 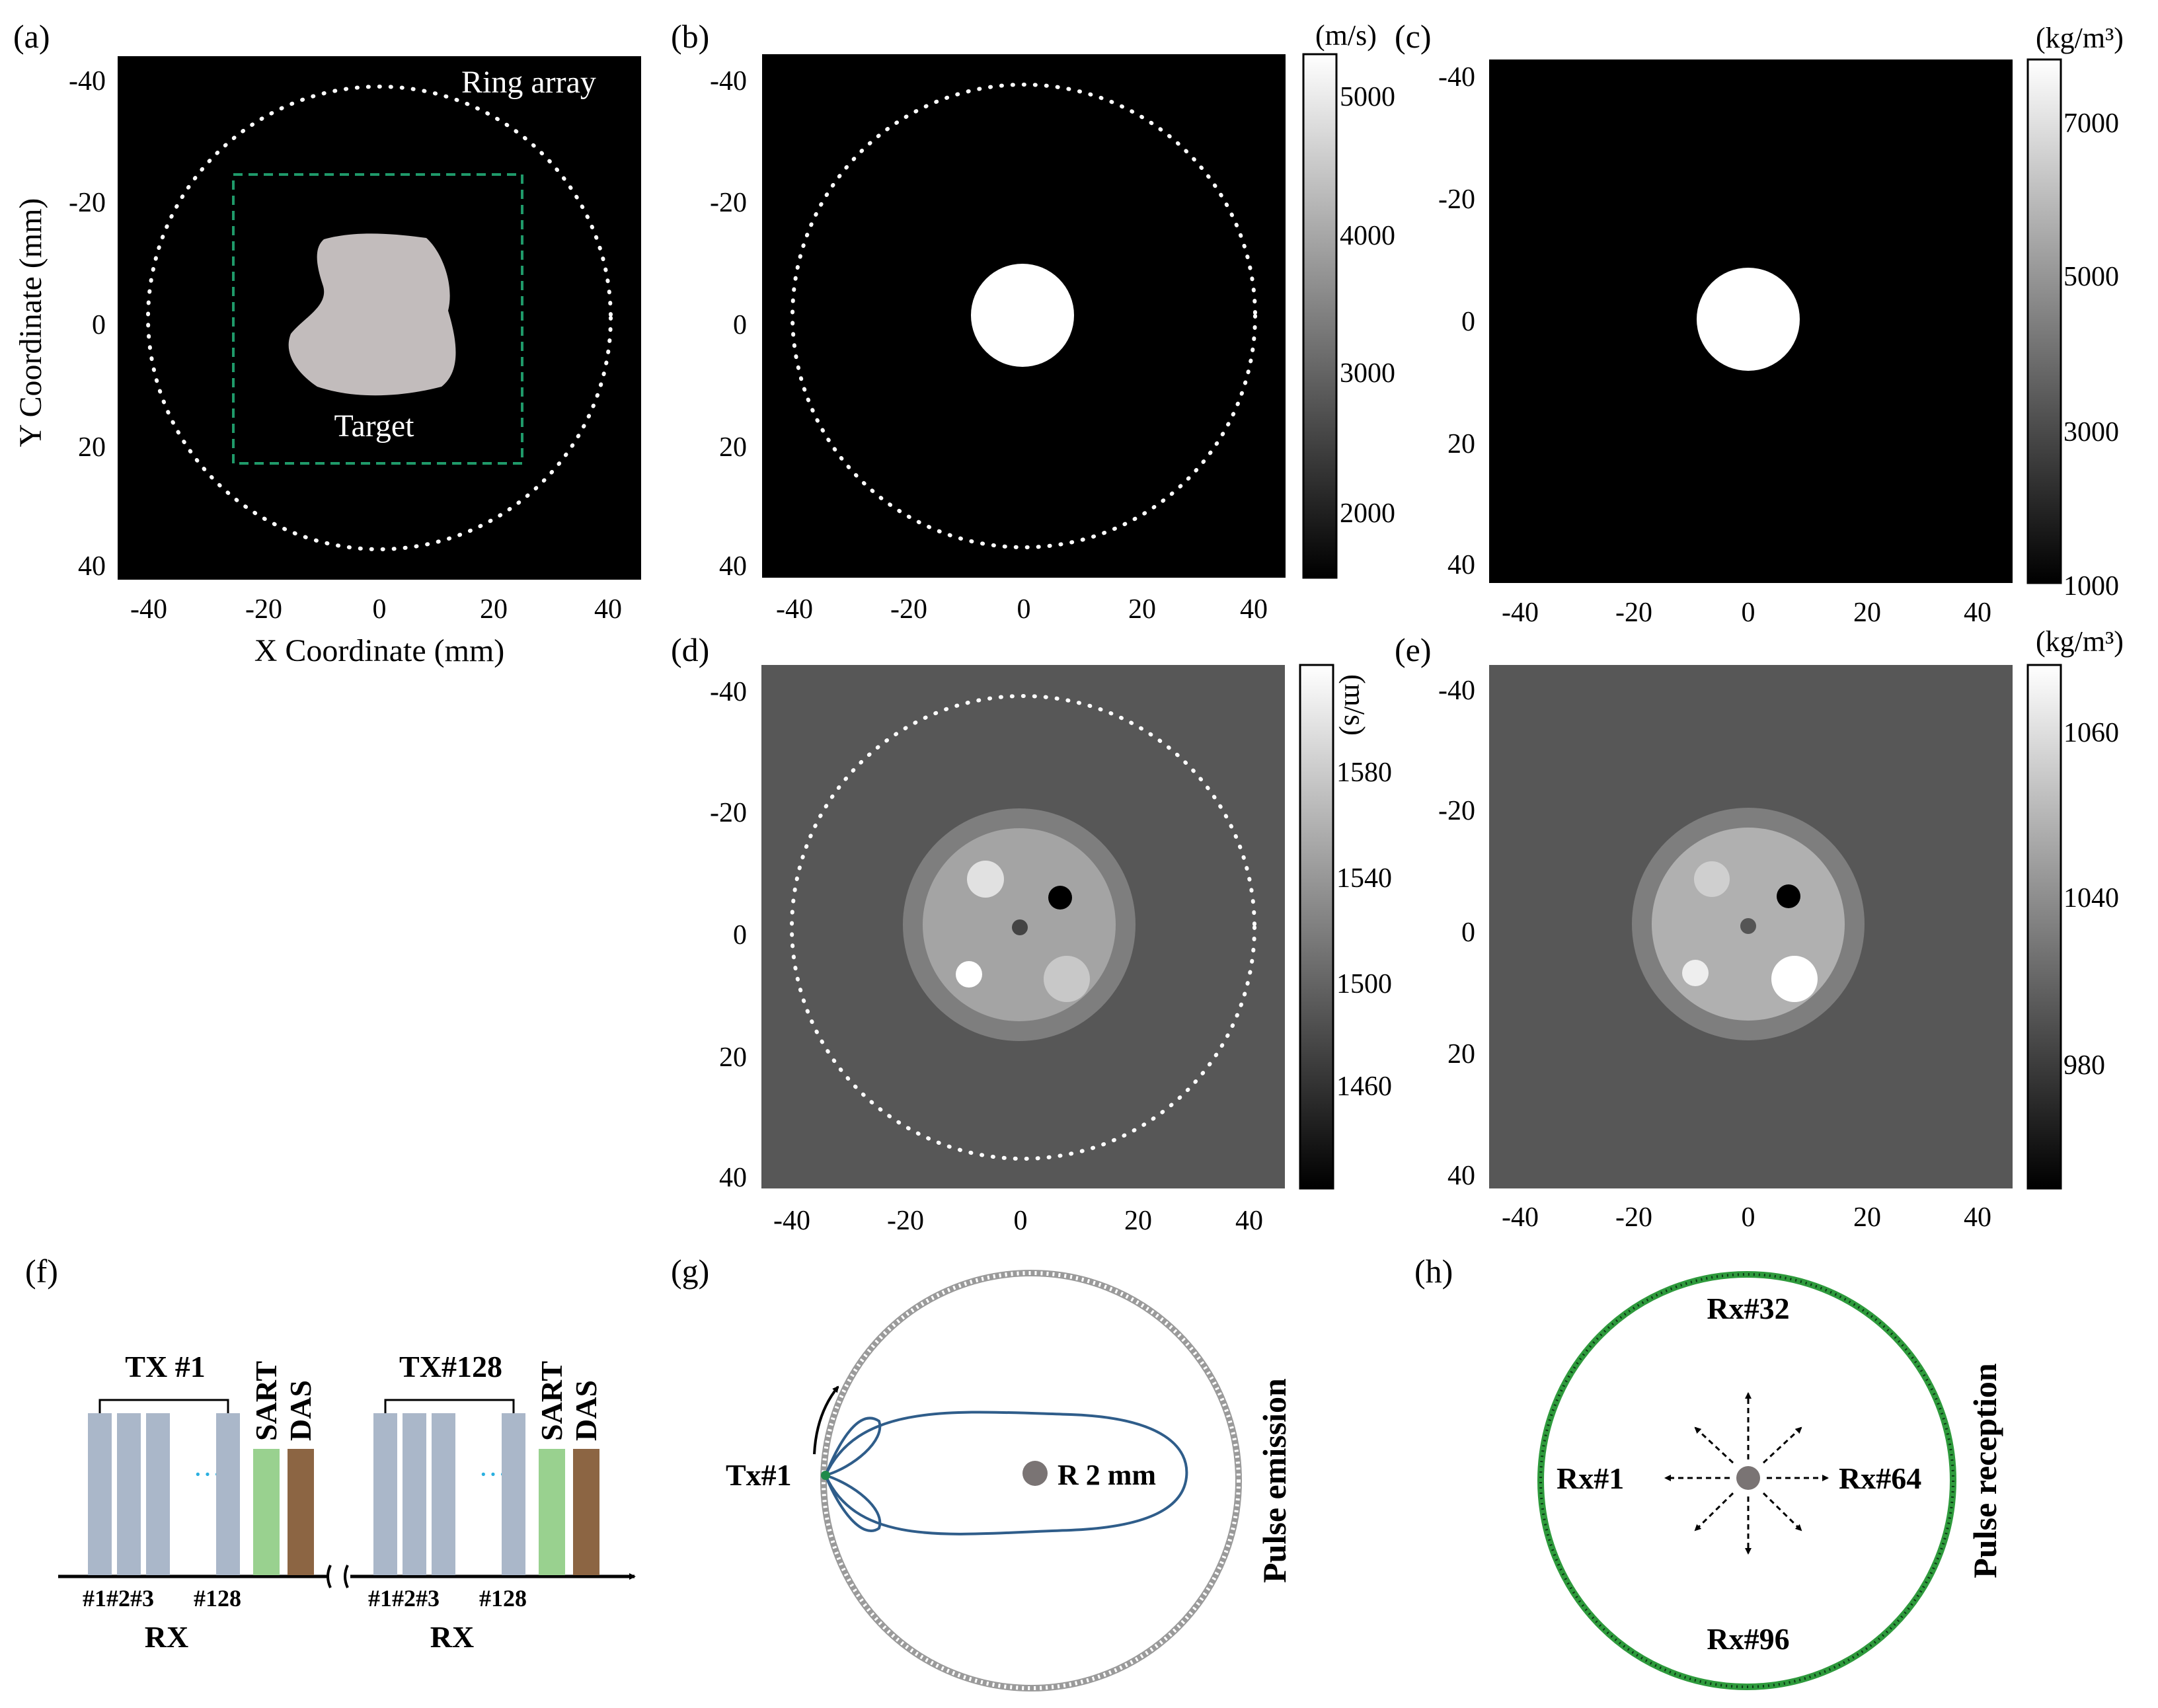 I want to click on panel-label-a: (a), so click(x=32, y=36).